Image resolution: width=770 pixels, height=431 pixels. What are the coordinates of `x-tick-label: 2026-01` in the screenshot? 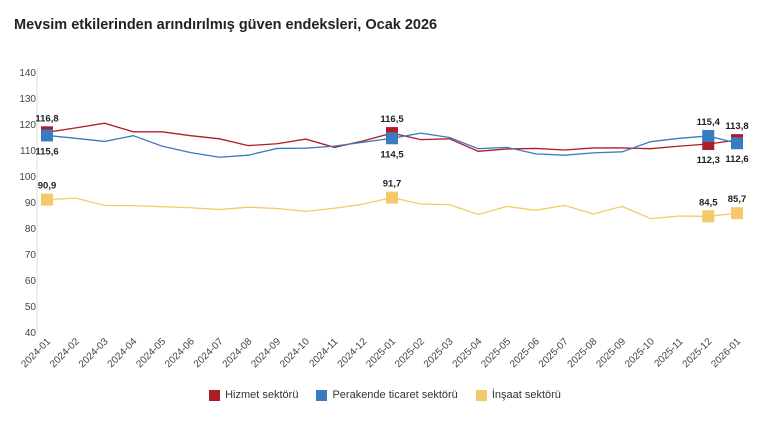 It's located at (726, 353).